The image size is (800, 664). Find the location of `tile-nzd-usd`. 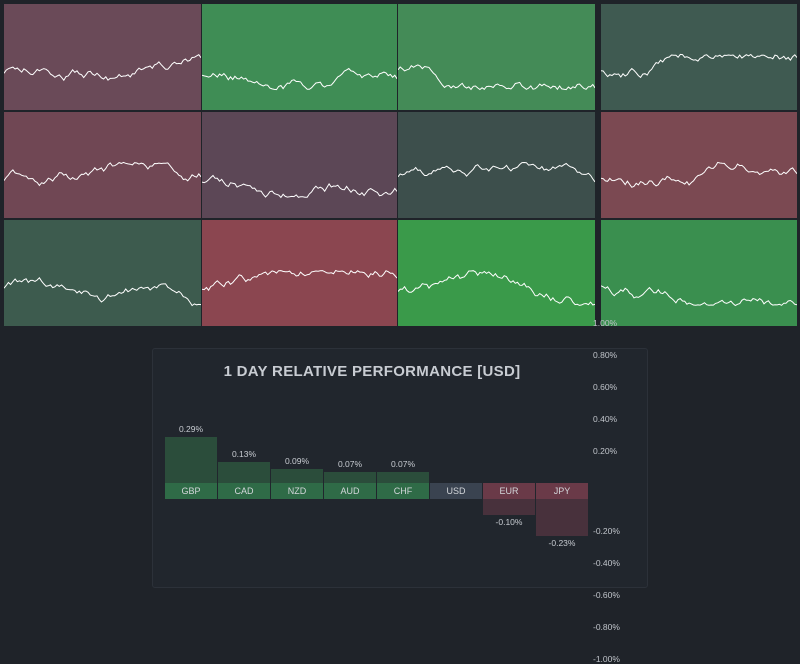

tile-nzd-usd is located at coordinates (102, 273).